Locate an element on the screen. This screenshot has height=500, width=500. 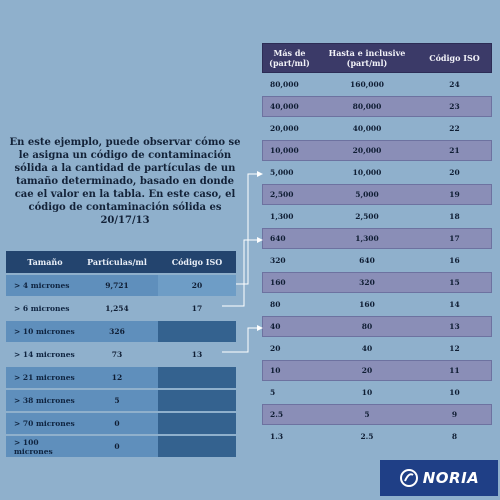
cell-size: > 14 micrones is located at coordinates (44, 354).